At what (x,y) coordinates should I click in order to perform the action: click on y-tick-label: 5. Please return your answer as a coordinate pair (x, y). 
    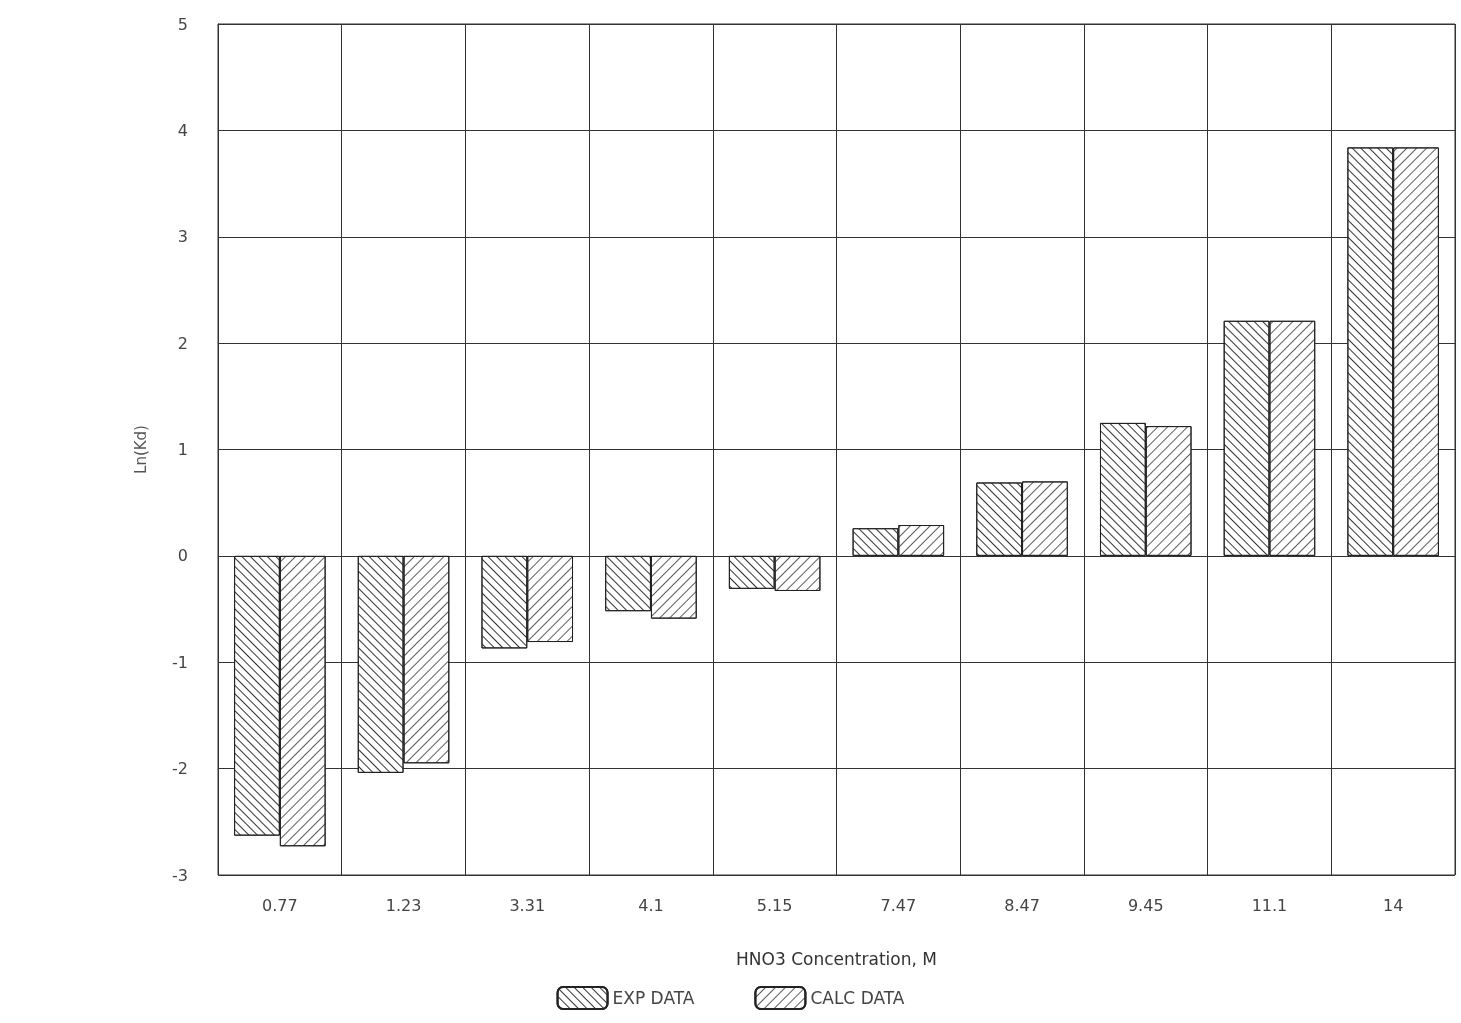
    Looking at the image, I should click on (182, 24).